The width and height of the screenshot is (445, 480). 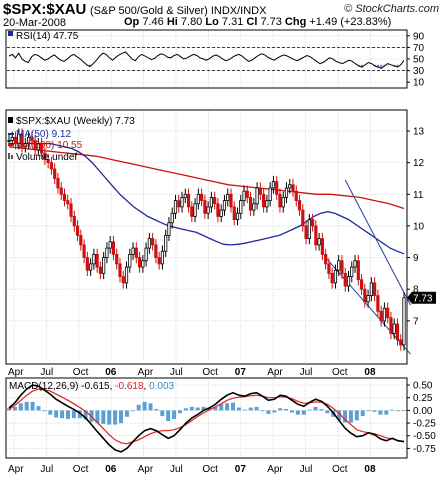 What do you see at coordinates (206, 59) in the screenshot?
I see `rsi-gridlines` at bounding box center [206, 59].